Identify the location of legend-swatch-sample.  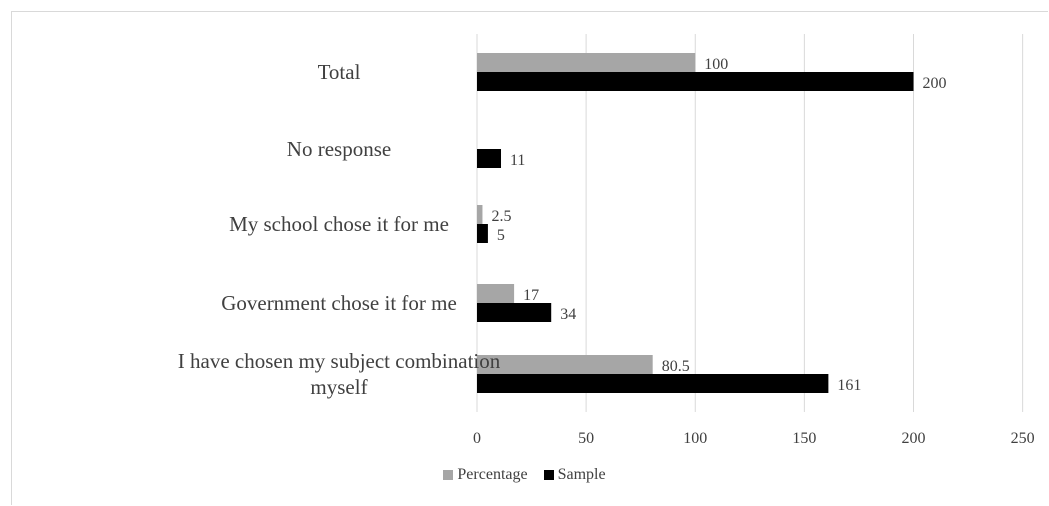
(548, 475).